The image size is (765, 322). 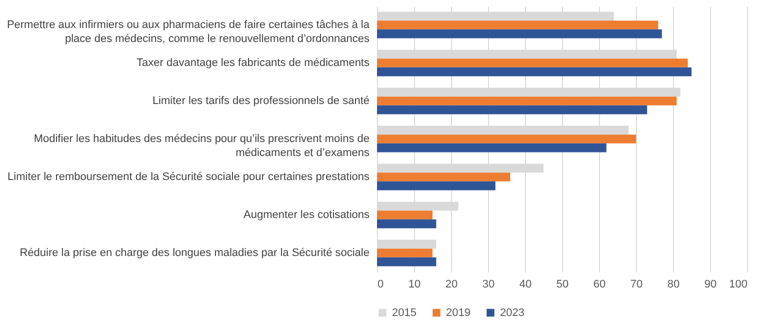 What do you see at coordinates (307, 215) in the screenshot?
I see `y-tick-label: Augmenter les cotisations` at bounding box center [307, 215].